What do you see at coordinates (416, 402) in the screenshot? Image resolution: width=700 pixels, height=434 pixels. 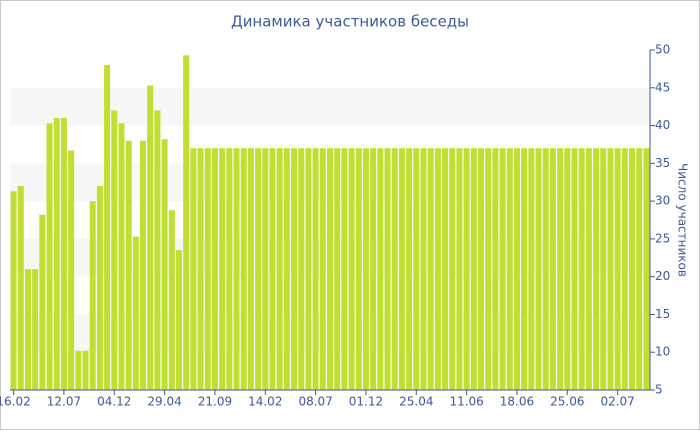 I see `x-tick-label: 25.04` at bounding box center [416, 402].